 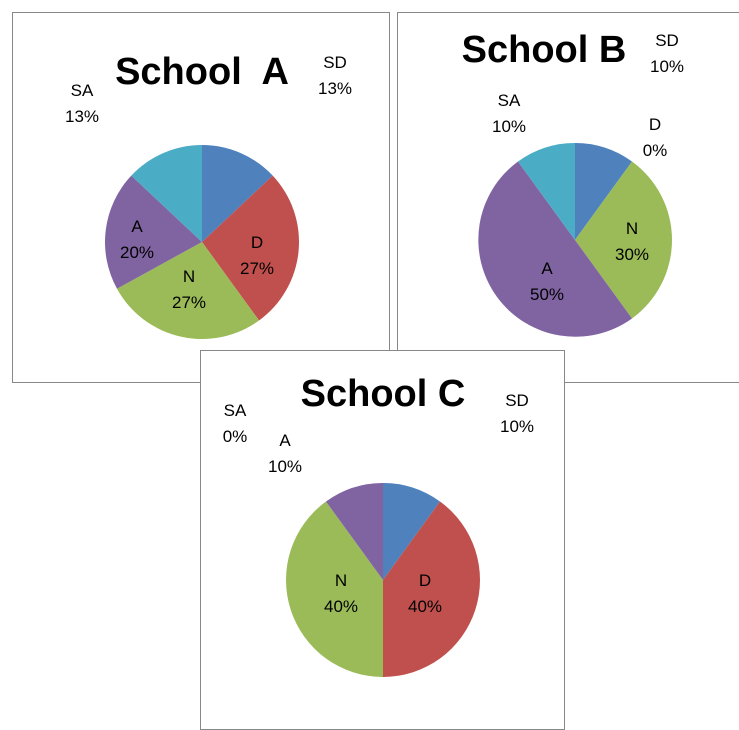 What do you see at coordinates (285, 453) in the screenshot?
I see `data-label-school-c-a: A 10%` at bounding box center [285, 453].